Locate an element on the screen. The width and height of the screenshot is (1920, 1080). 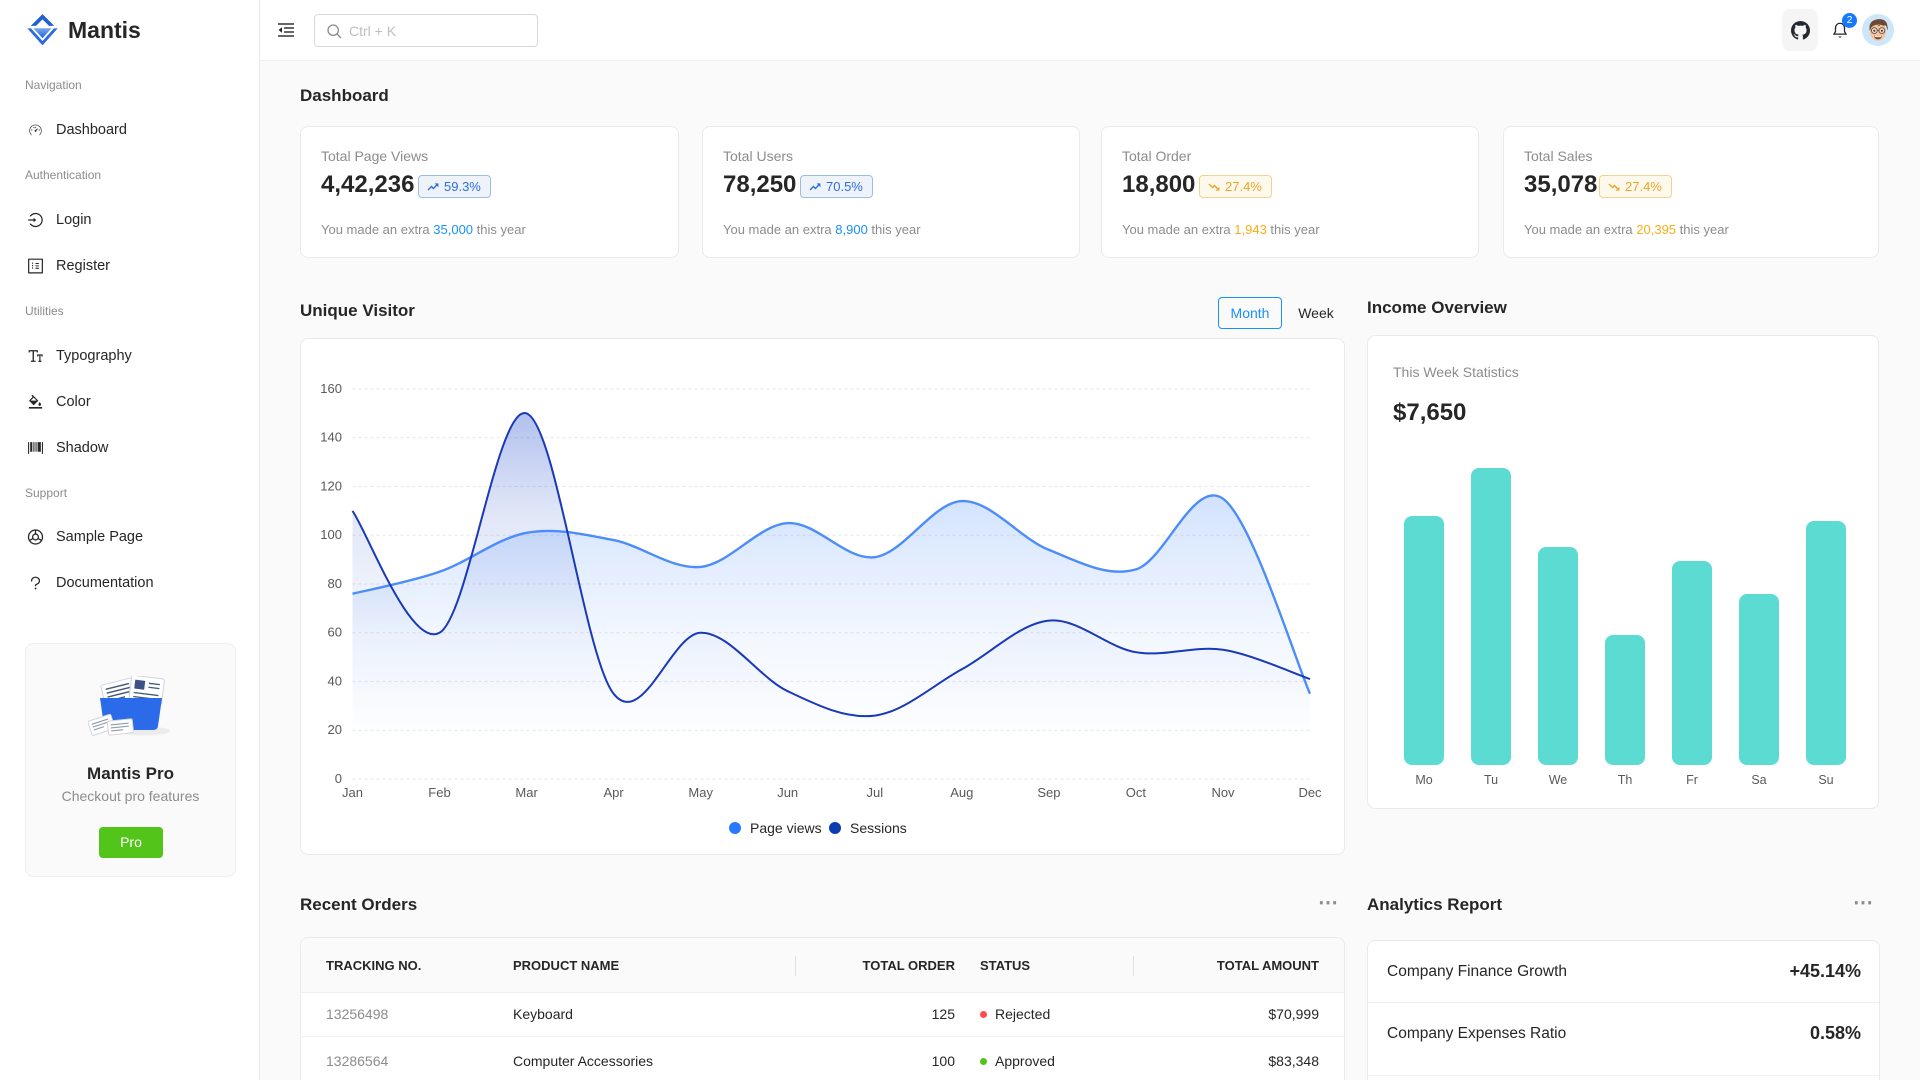
svg-text: 20 is located at coordinates (335, 729).